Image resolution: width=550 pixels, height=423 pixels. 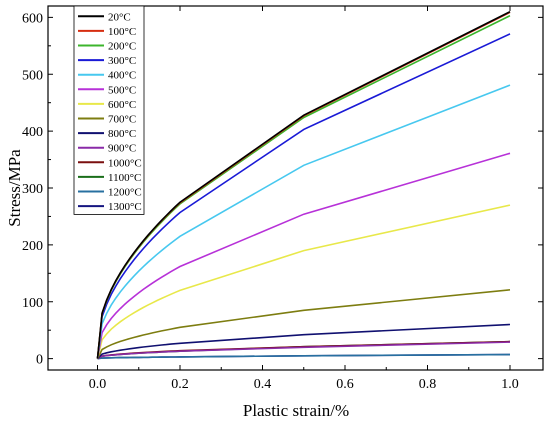 What do you see at coordinates (32, 132) in the screenshot?
I see `y-tick-label: 400` at bounding box center [32, 132].